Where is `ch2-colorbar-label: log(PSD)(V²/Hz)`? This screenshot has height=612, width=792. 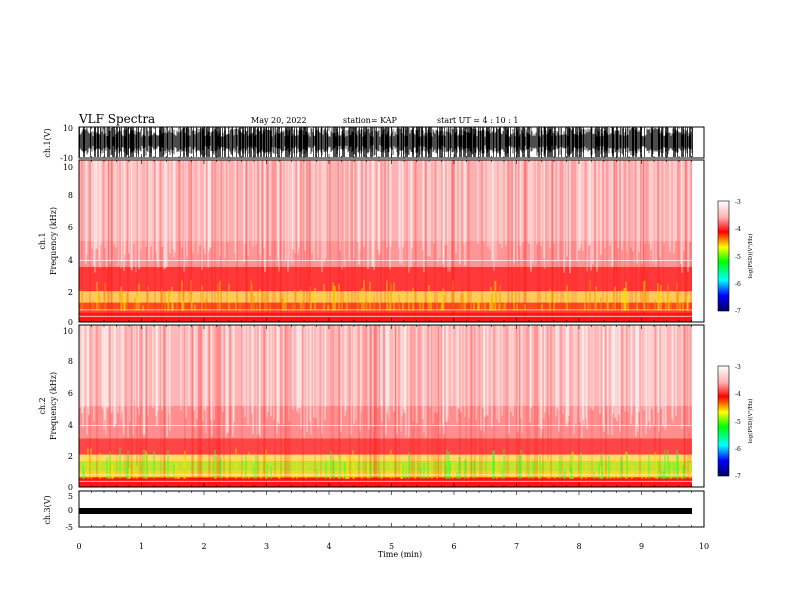
ch2-colorbar-label: log(PSD)(V²/Hz) is located at coordinates (750, 421).